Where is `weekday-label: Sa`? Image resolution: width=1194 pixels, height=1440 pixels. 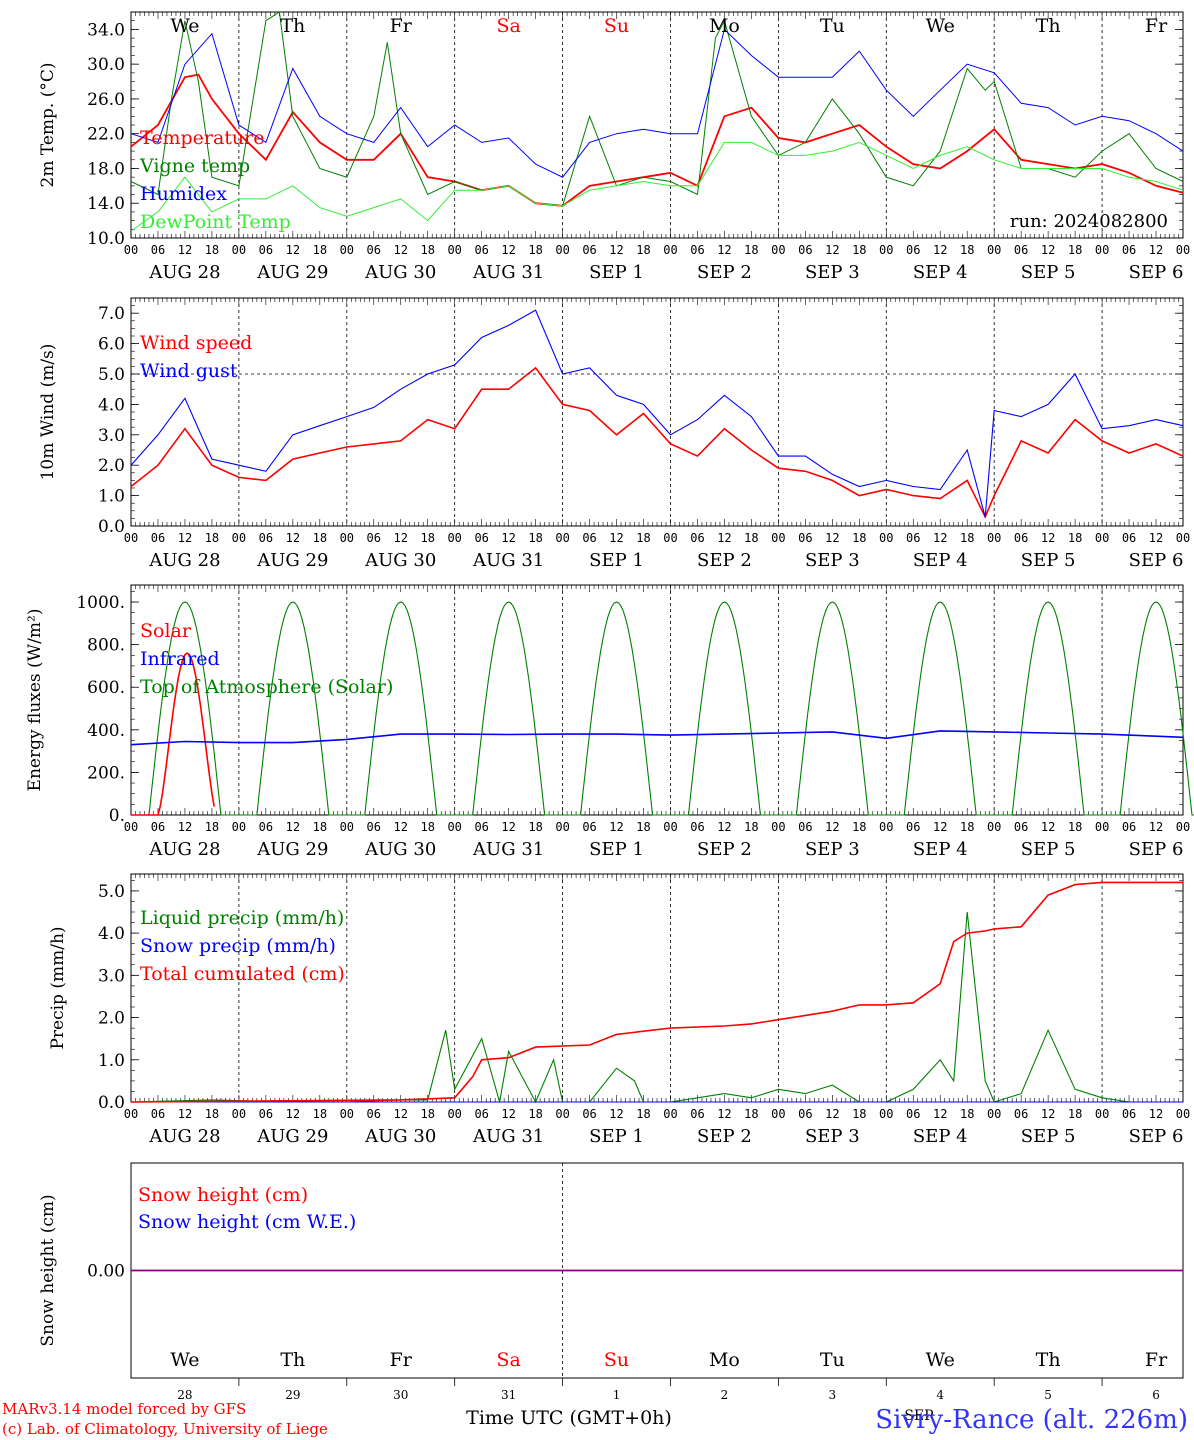 weekday-label: Sa is located at coordinates (508, 26).